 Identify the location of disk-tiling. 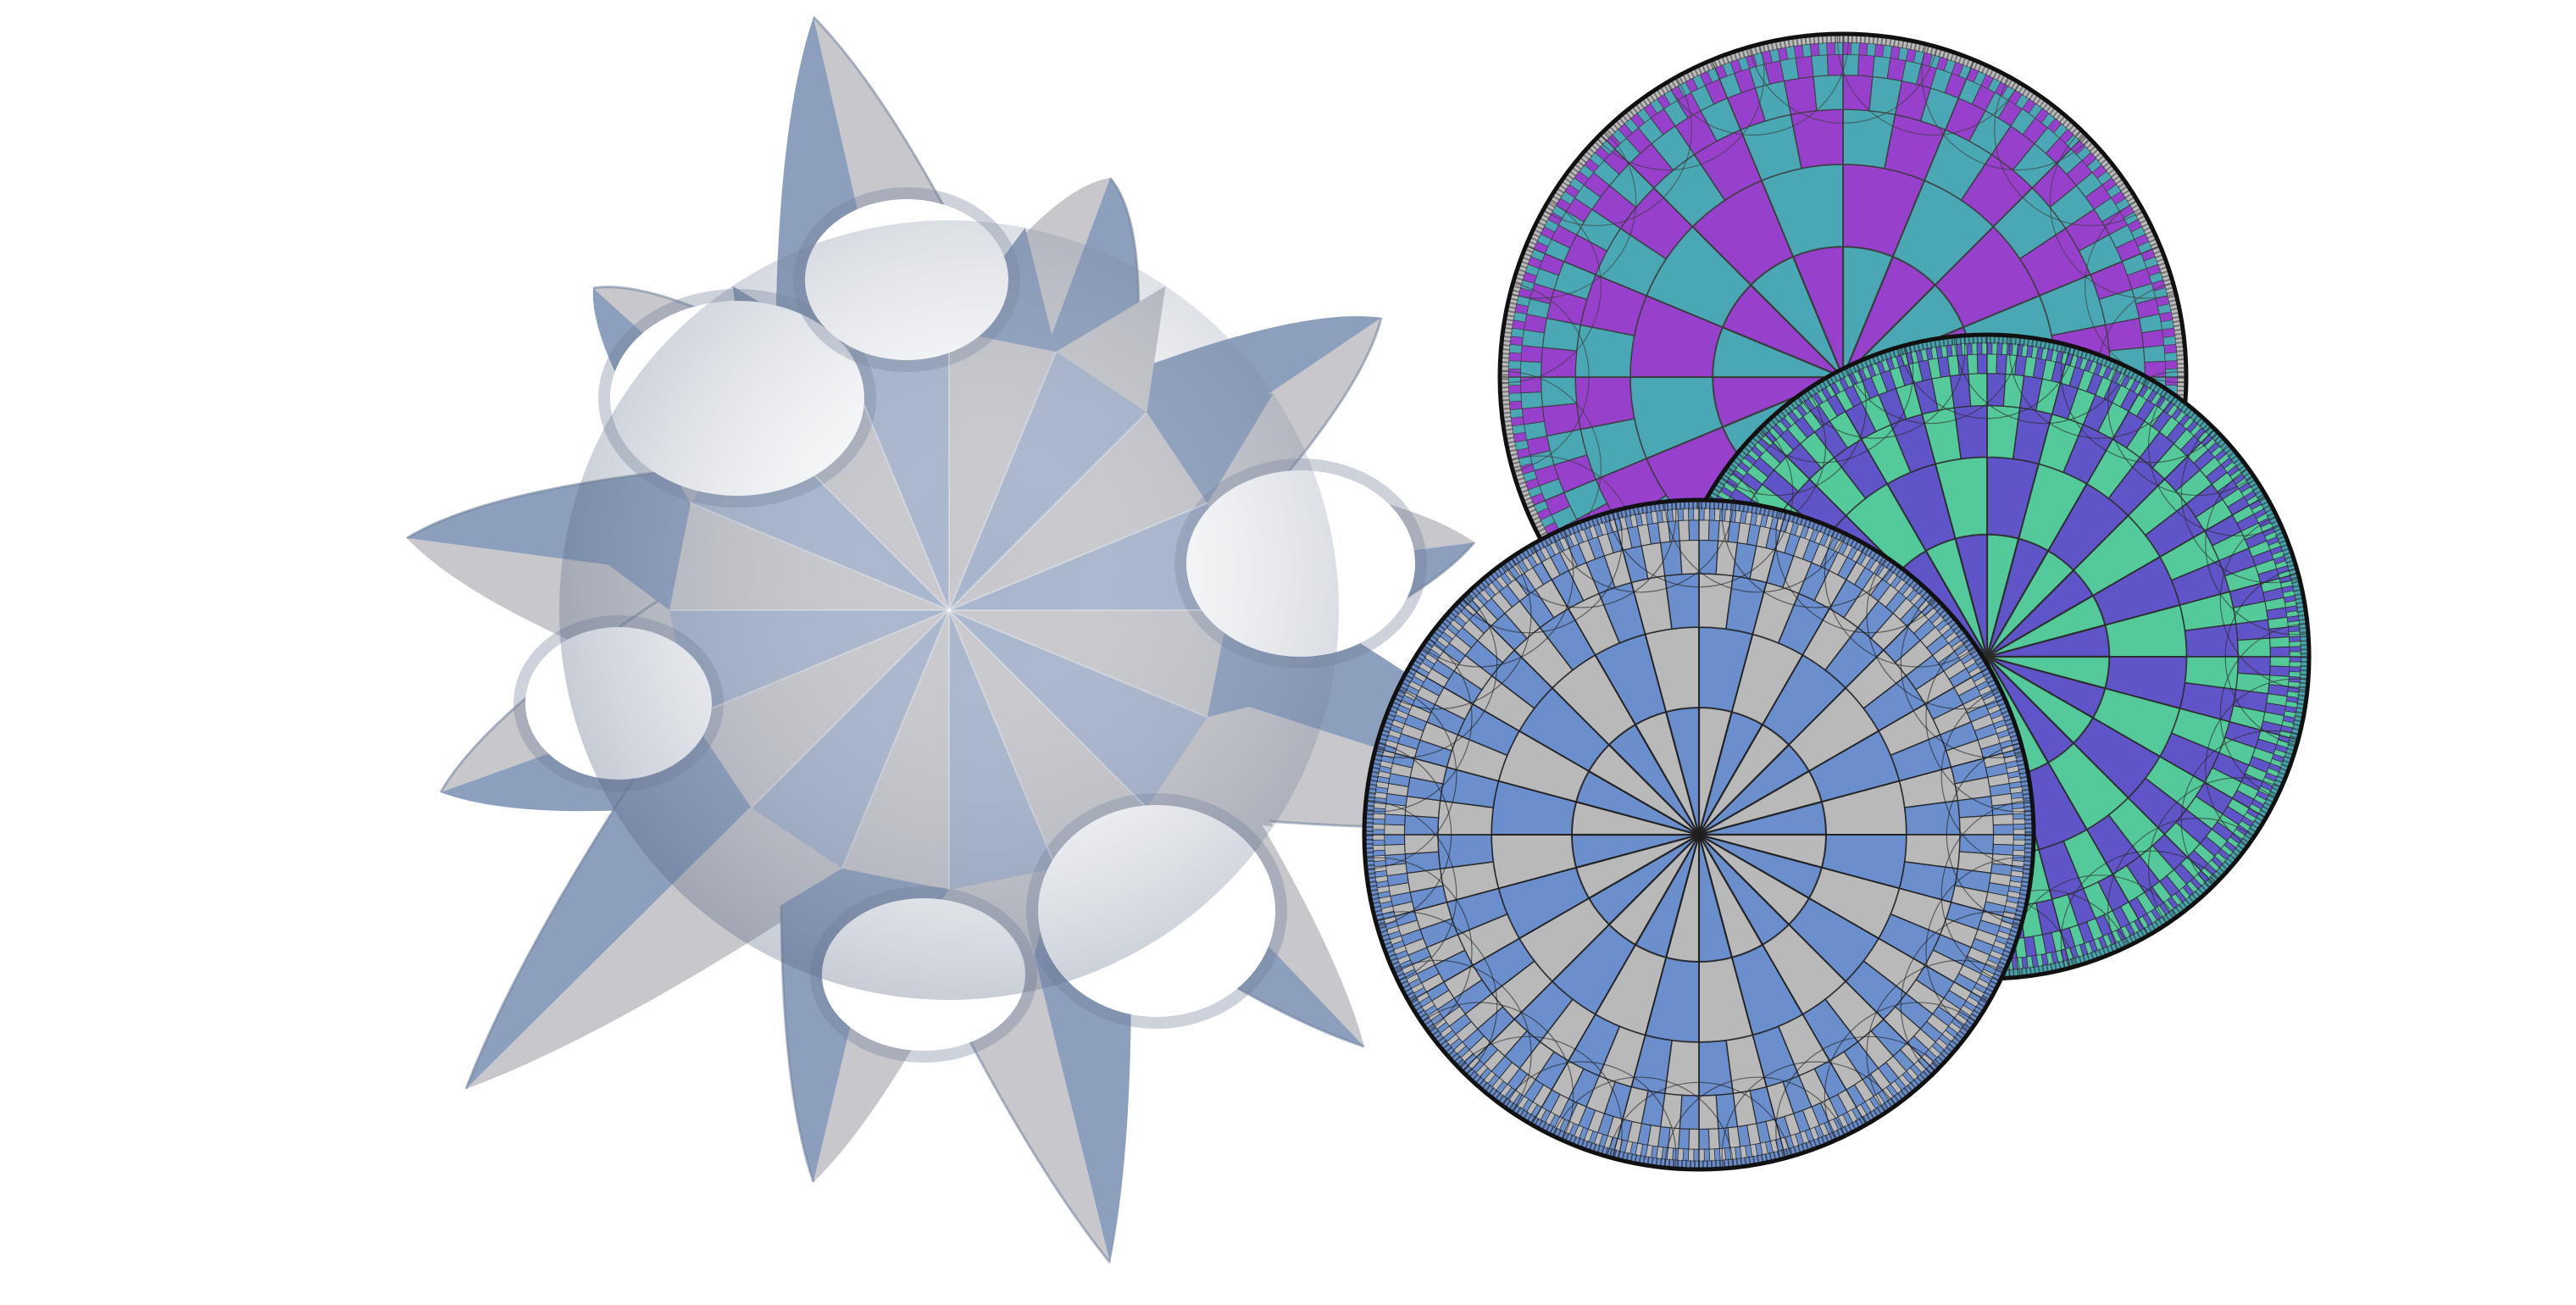
(1699, 834).